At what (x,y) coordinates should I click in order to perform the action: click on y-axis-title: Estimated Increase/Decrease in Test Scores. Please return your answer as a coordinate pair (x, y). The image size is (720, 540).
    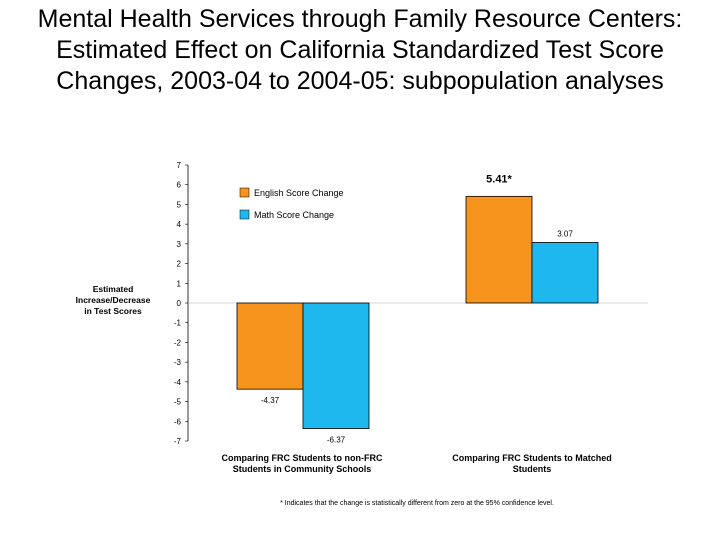
    Looking at the image, I should click on (113, 300).